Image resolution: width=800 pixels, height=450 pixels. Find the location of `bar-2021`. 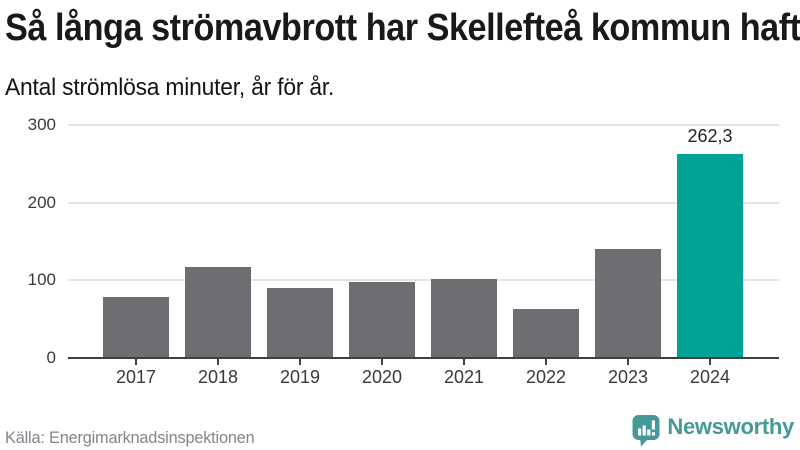

bar-2021 is located at coordinates (464, 318).